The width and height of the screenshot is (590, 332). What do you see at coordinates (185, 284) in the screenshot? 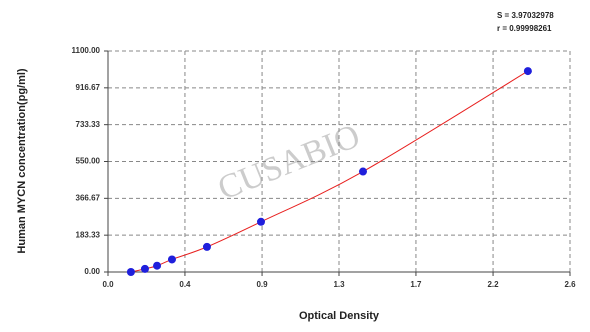
I see `x-tick-label: 0.4` at bounding box center [185, 284].